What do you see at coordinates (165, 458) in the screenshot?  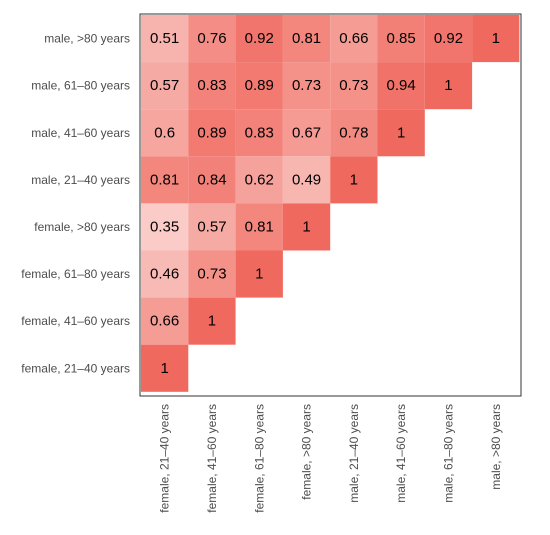 I see `x-tick-label: female, 21–40 years` at bounding box center [165, 458].